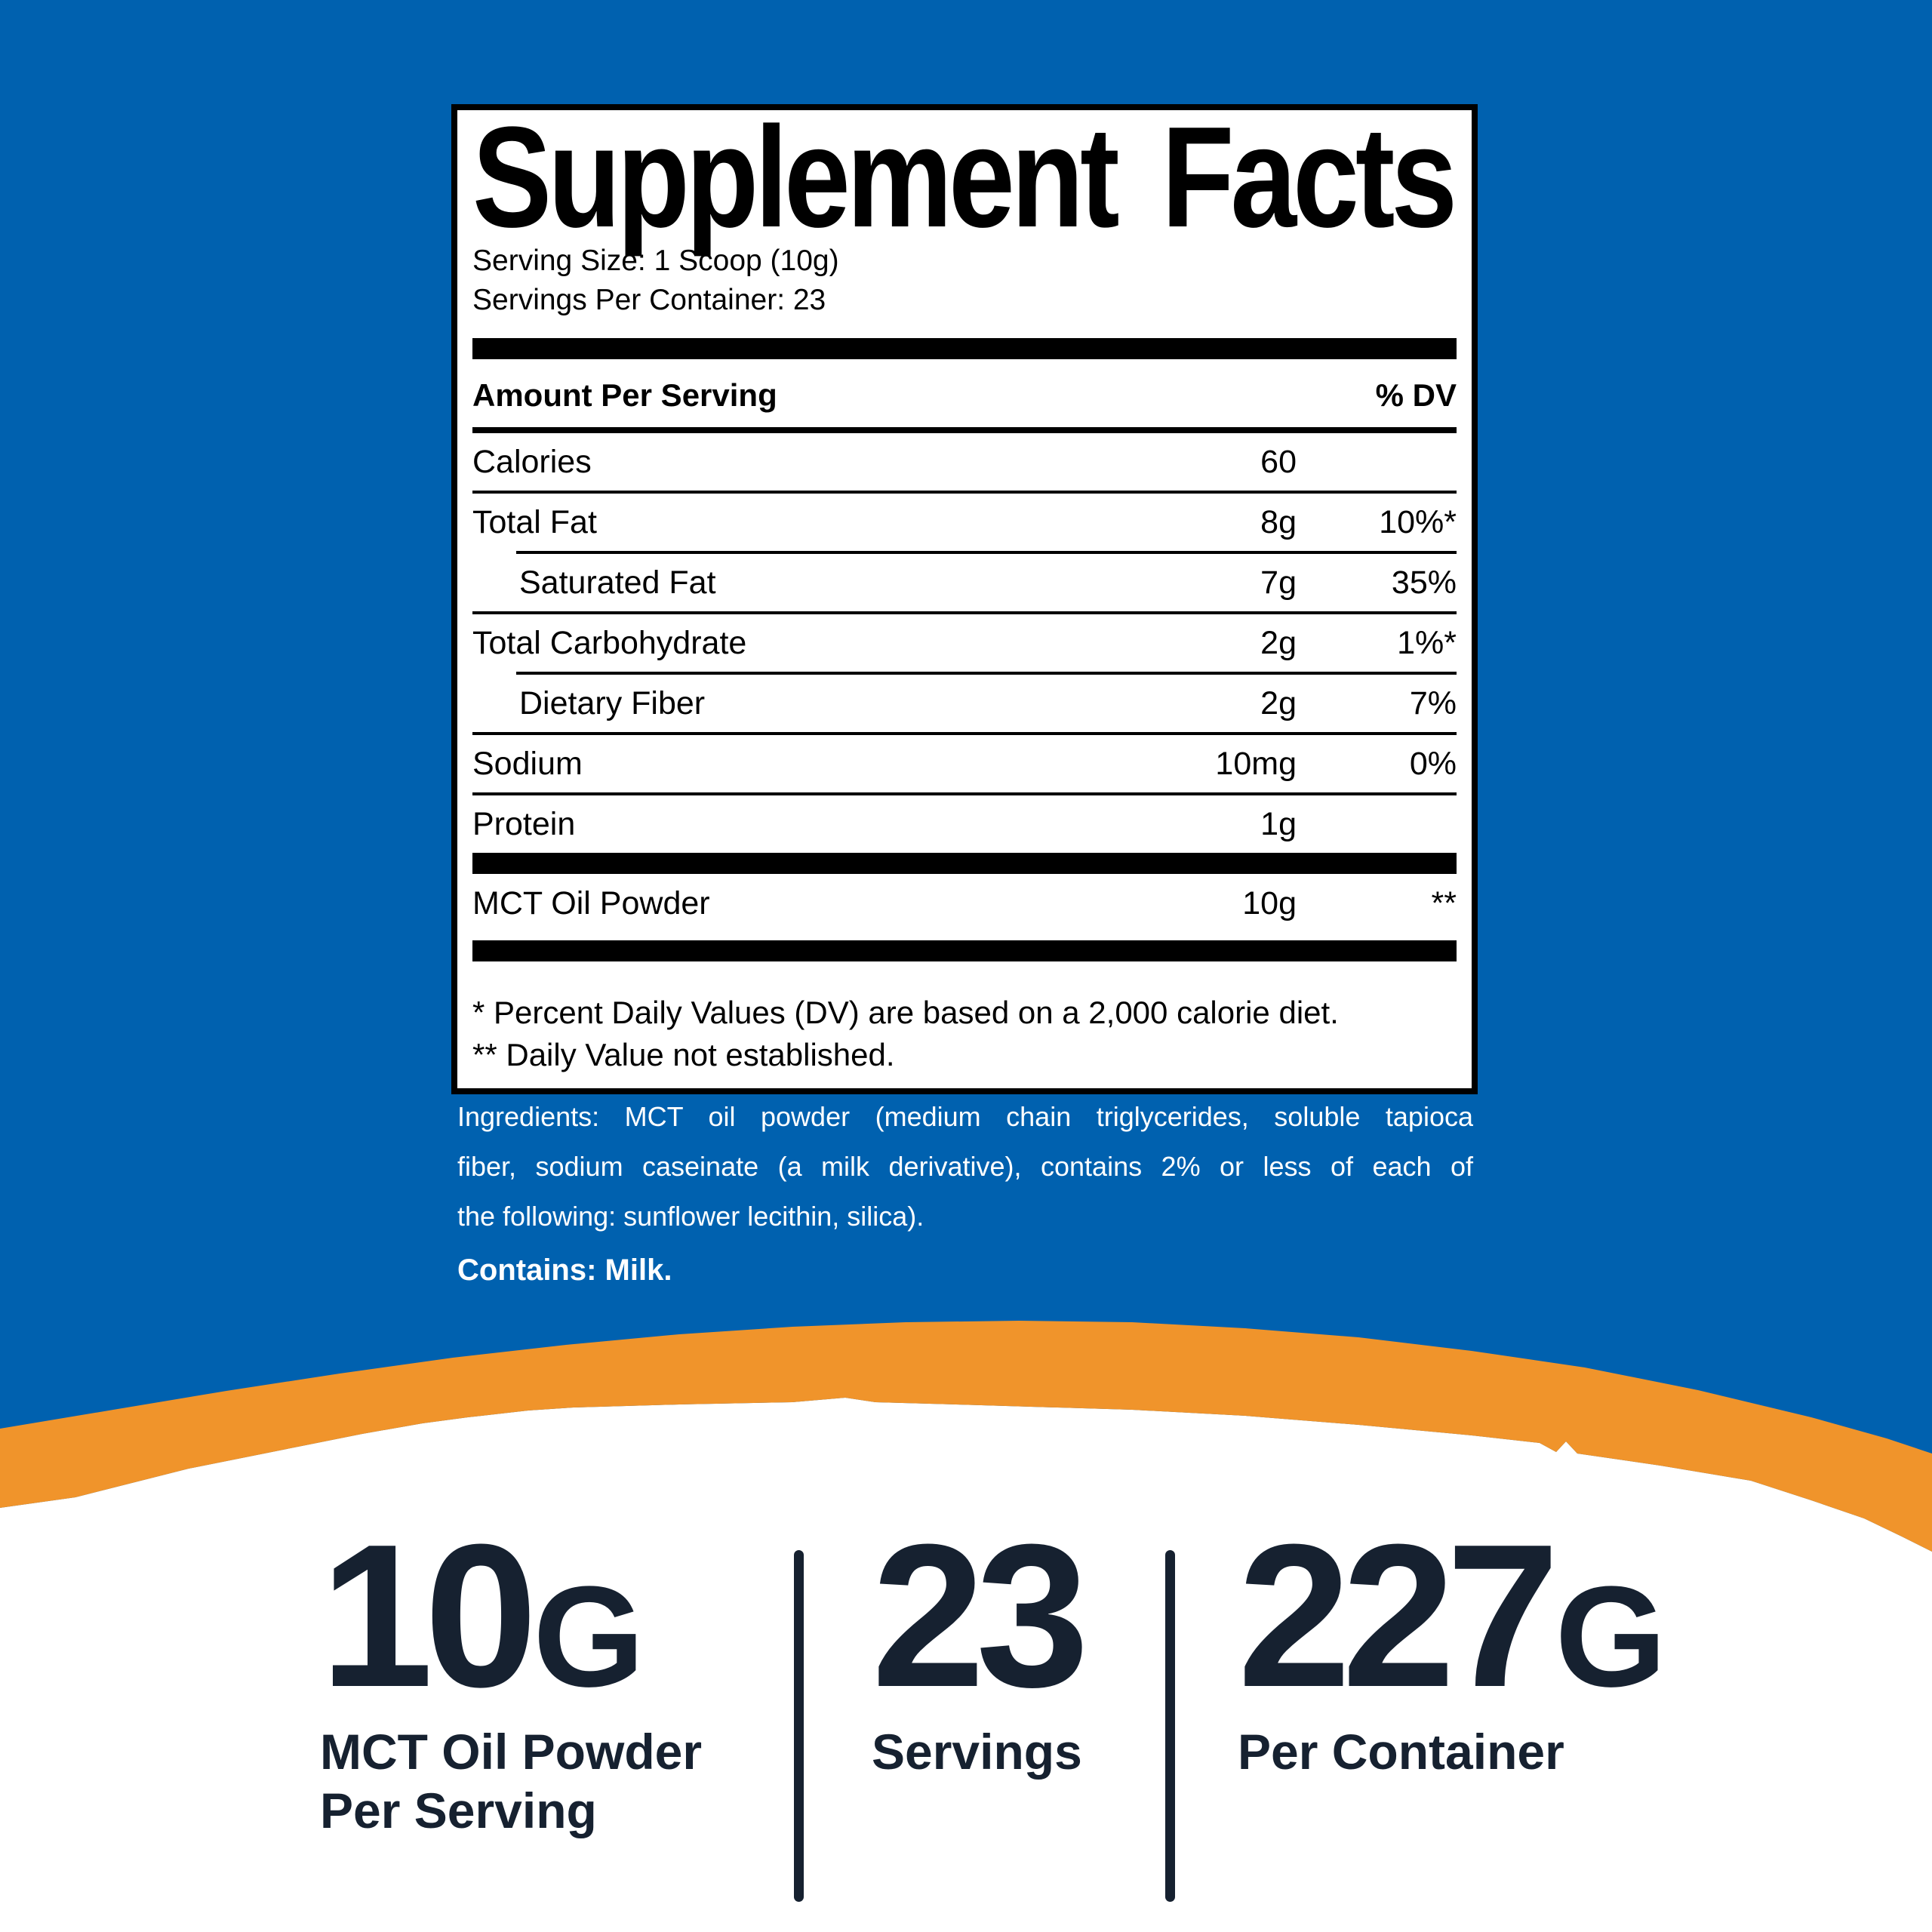 The width and height of the screenshot is (1932, 1932). I want to click on nutrient-dv: 1%*, so click(1427, 642).